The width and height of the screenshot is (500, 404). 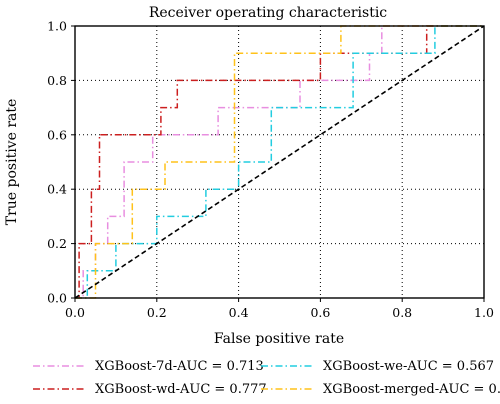 I want to click on y-tick-label: 1.0, so click(x=57, y=26).